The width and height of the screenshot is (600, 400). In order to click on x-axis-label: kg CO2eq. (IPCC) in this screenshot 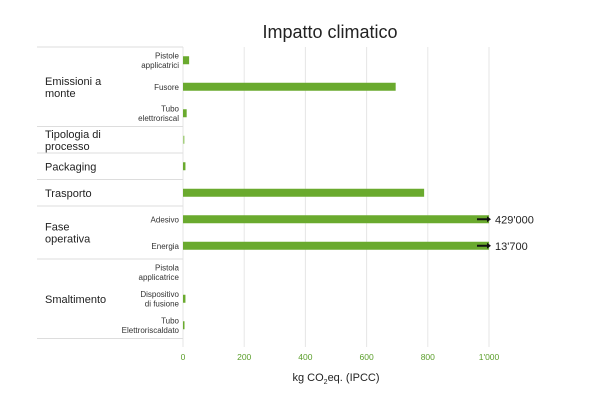, I will do `click(336, 379)`.